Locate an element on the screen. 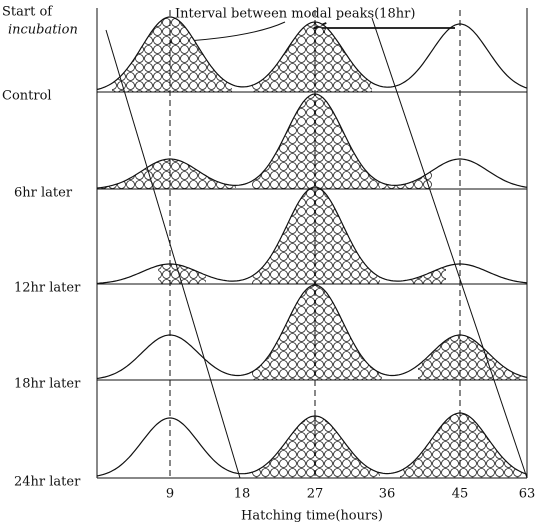  x-tick-label: 36 is located at coordinates (387, 494).